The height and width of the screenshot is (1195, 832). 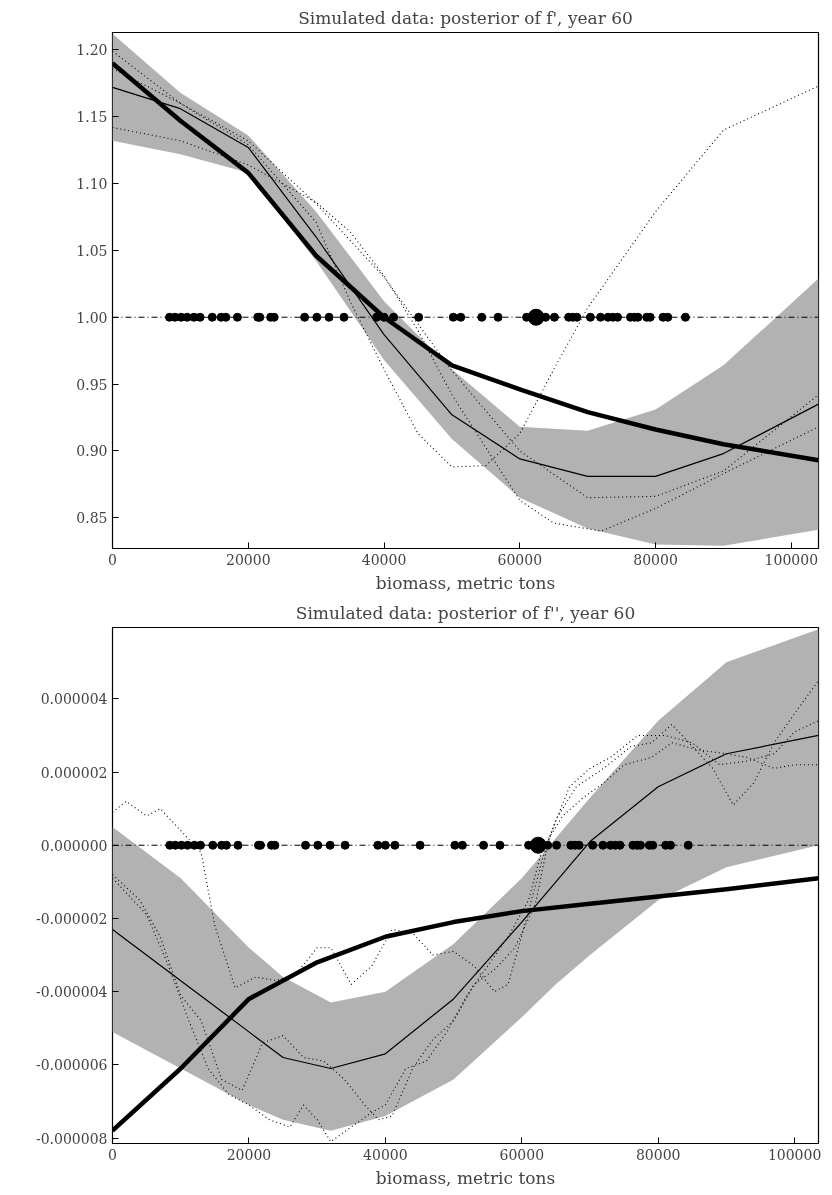 What do you see at coordinates (465, 612) in the screenshot?
I see `chart-title: Simulated data: posterior of f'', year 60` at bounding box center [465, 612].